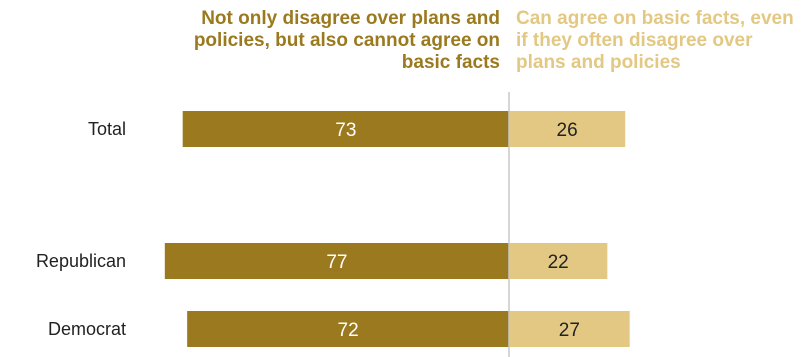 The image size is (807, 357). I want to click on bar-disagree-facts-democrat, so click(348, 329).